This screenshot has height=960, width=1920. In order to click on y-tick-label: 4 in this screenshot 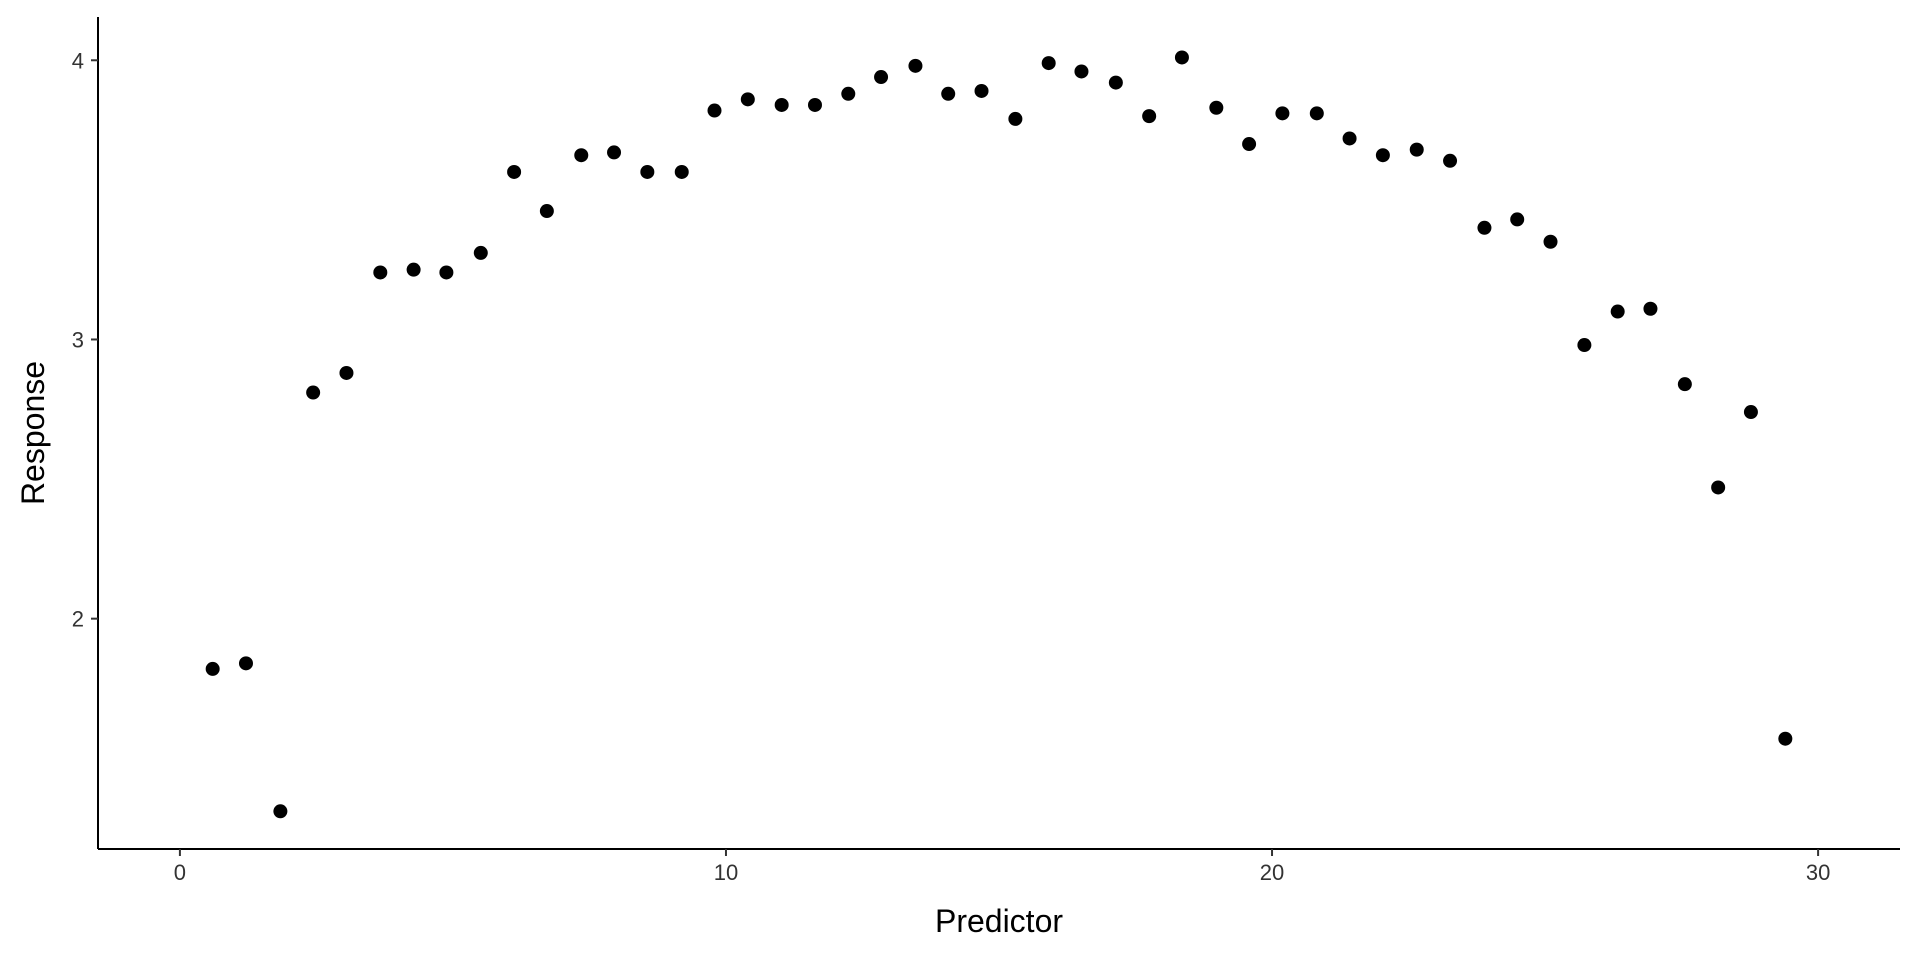, I will do `click(78, 60)`.